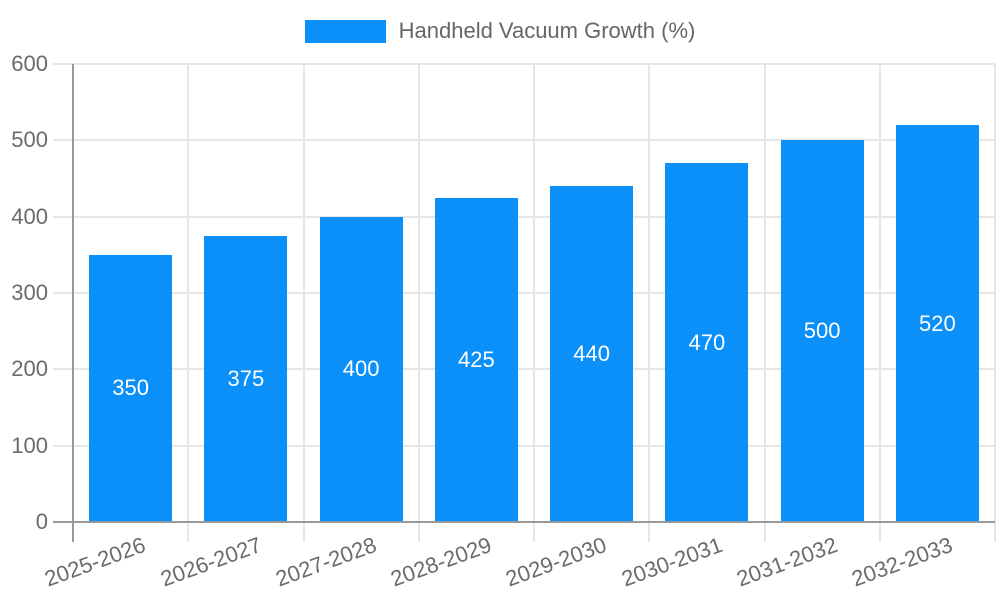 This screenshot has width=1000, height=600. Describe the element at coordinates (211, 562) in the screenshot. I see `x-tick-label: 2026-2027` at that location.